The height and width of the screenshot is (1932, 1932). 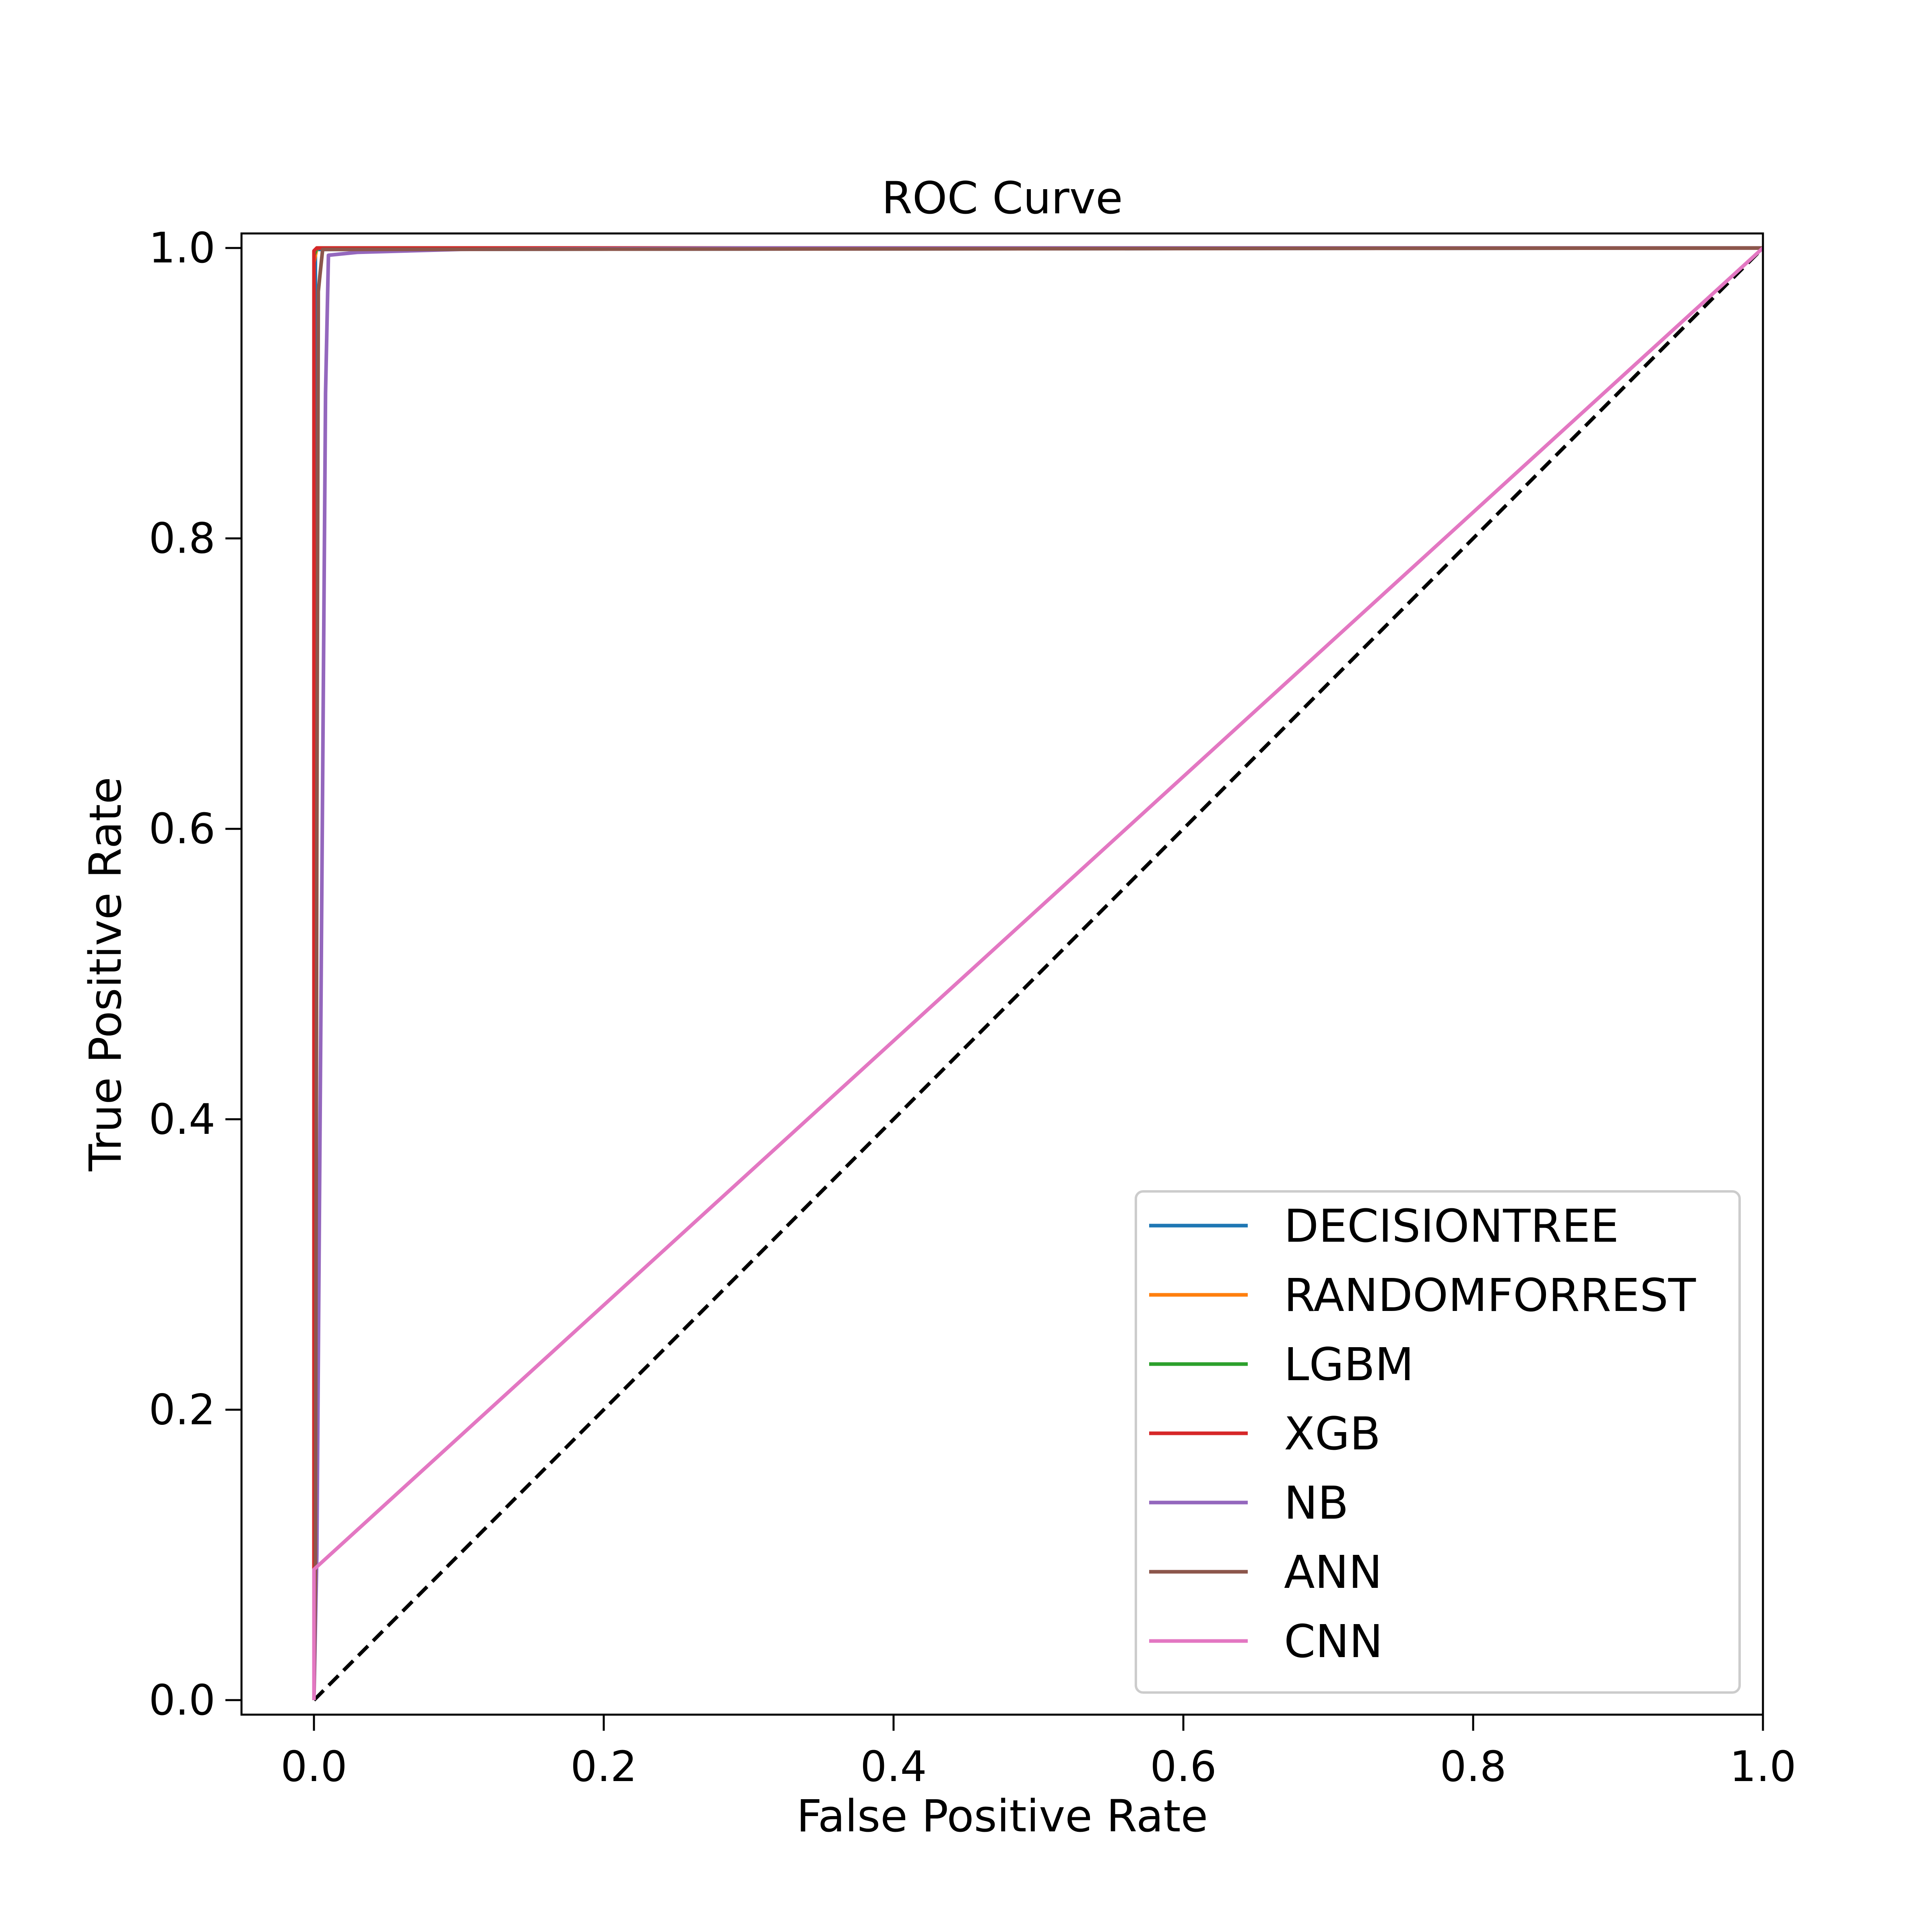 What do you see at coordinates (182, 828) in the screenshot?
I see `y-tick-label: 0.6` at bounding box center [182, 828].